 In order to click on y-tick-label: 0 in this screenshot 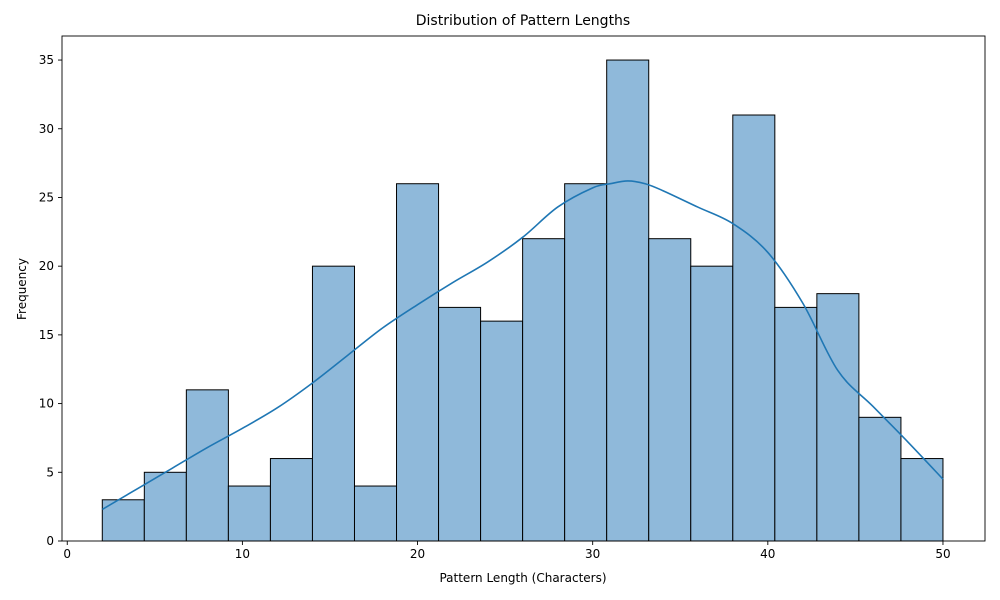, I will do `click(50, 541)`.